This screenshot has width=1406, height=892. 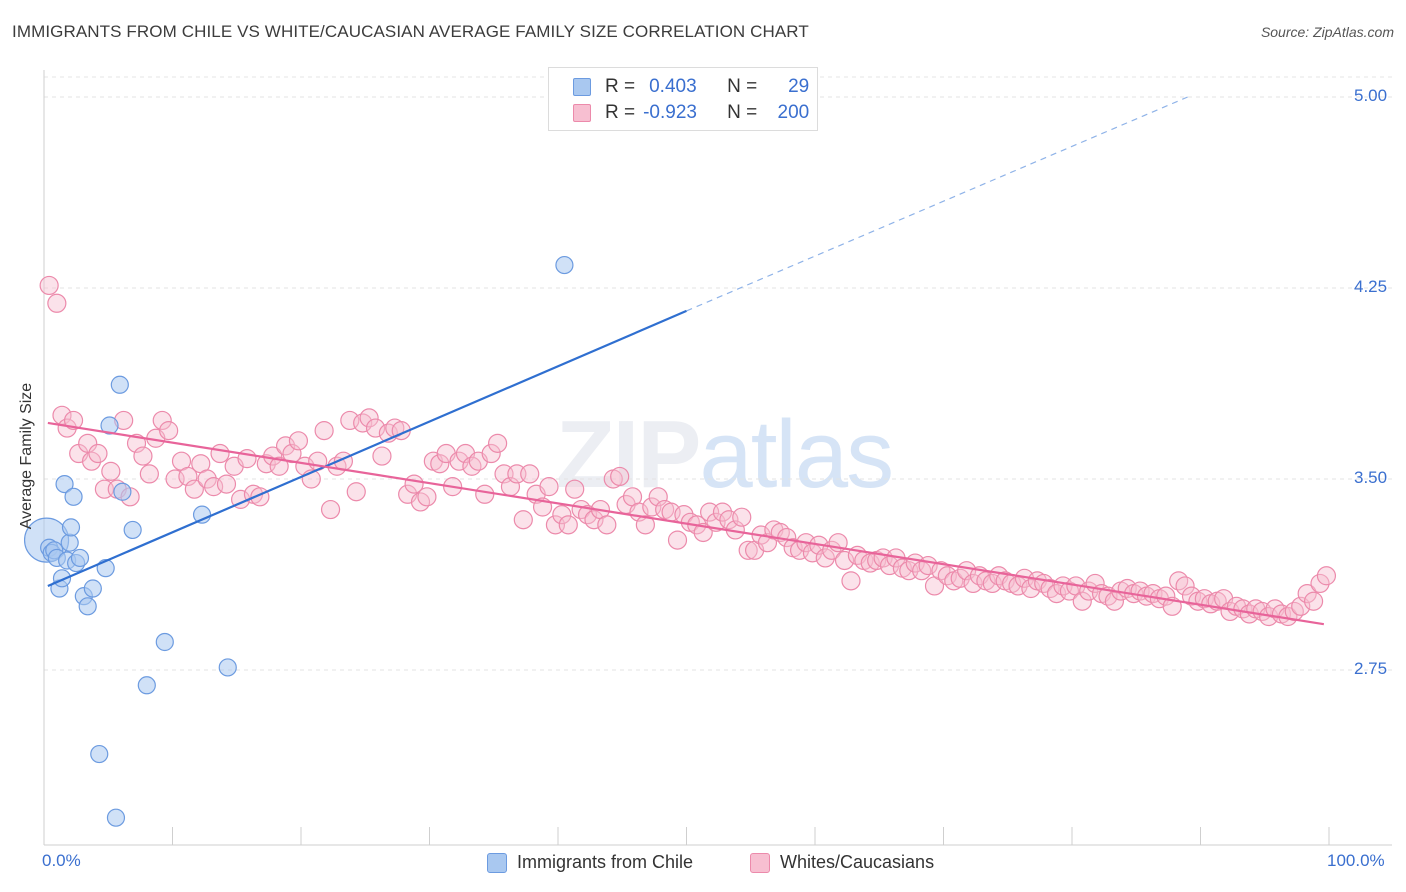 I want to click on watermark-atlas: atlas, so click(x=796, y=454).